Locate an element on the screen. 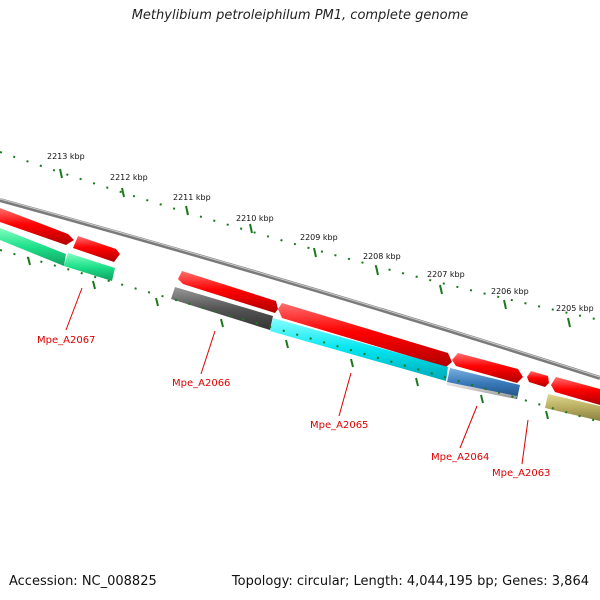 The height and width of the screenshot is (600, 600). ruler-label-2213: 2213 kbp is located at coordinates (66, 156).